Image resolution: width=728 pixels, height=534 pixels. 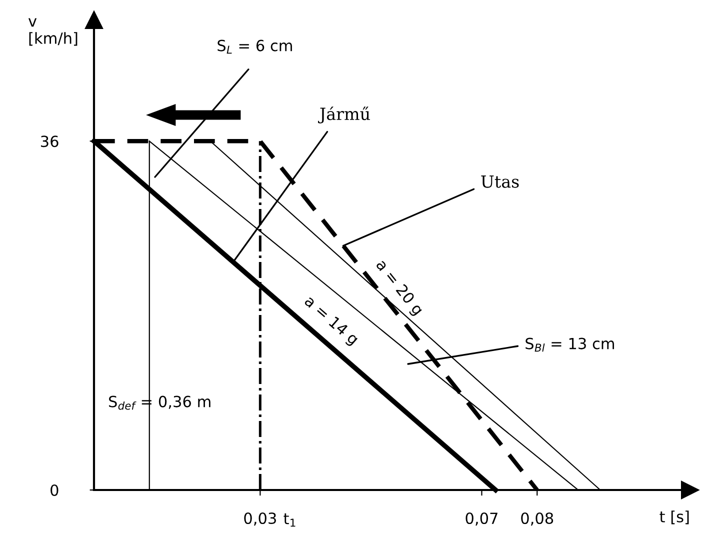 I want to click on annotation: S$_{Bl}$ = 13 cm, so click(x=570, y=345).